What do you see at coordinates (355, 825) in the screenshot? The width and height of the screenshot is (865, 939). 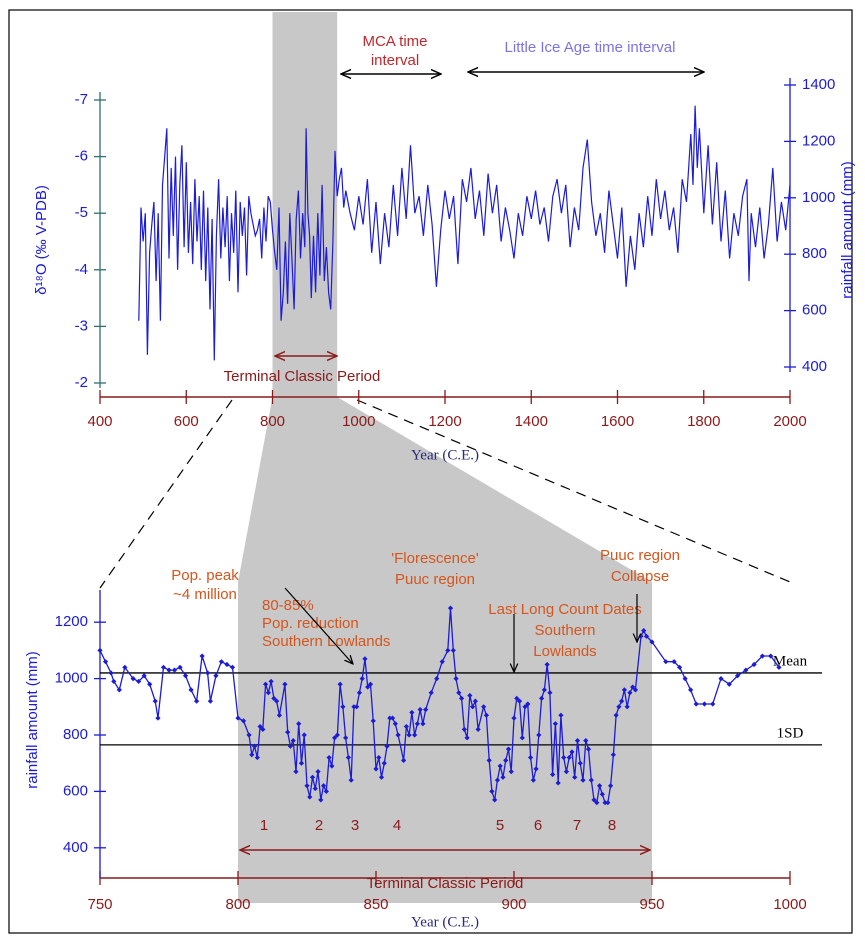 I see `drought-label: 3` at bounding box center [355, 825].